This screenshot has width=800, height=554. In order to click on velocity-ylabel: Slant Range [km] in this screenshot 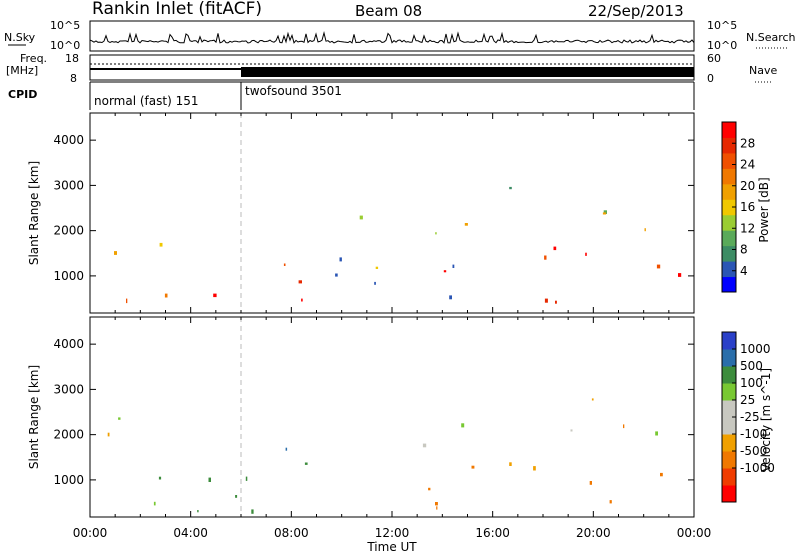, I will do `click(34, 417)`.